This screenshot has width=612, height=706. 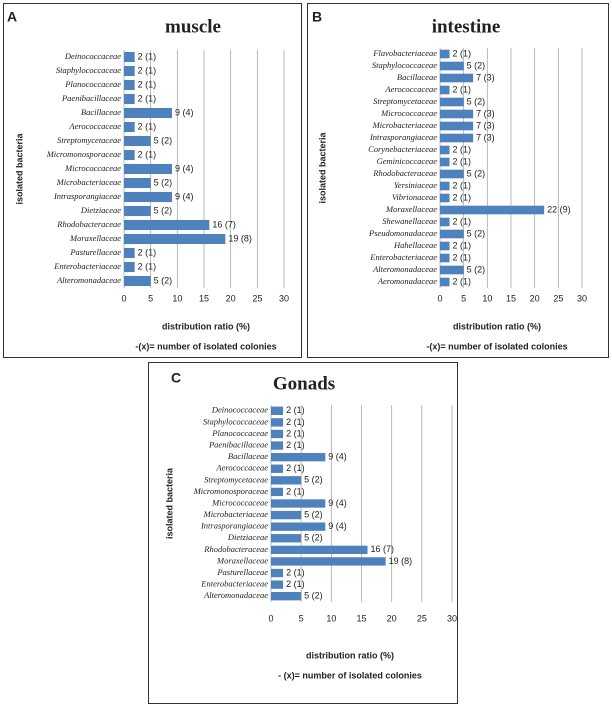 I want to click on footnote: - (x)= number of isolated colonies, so click(x=350, y=675).